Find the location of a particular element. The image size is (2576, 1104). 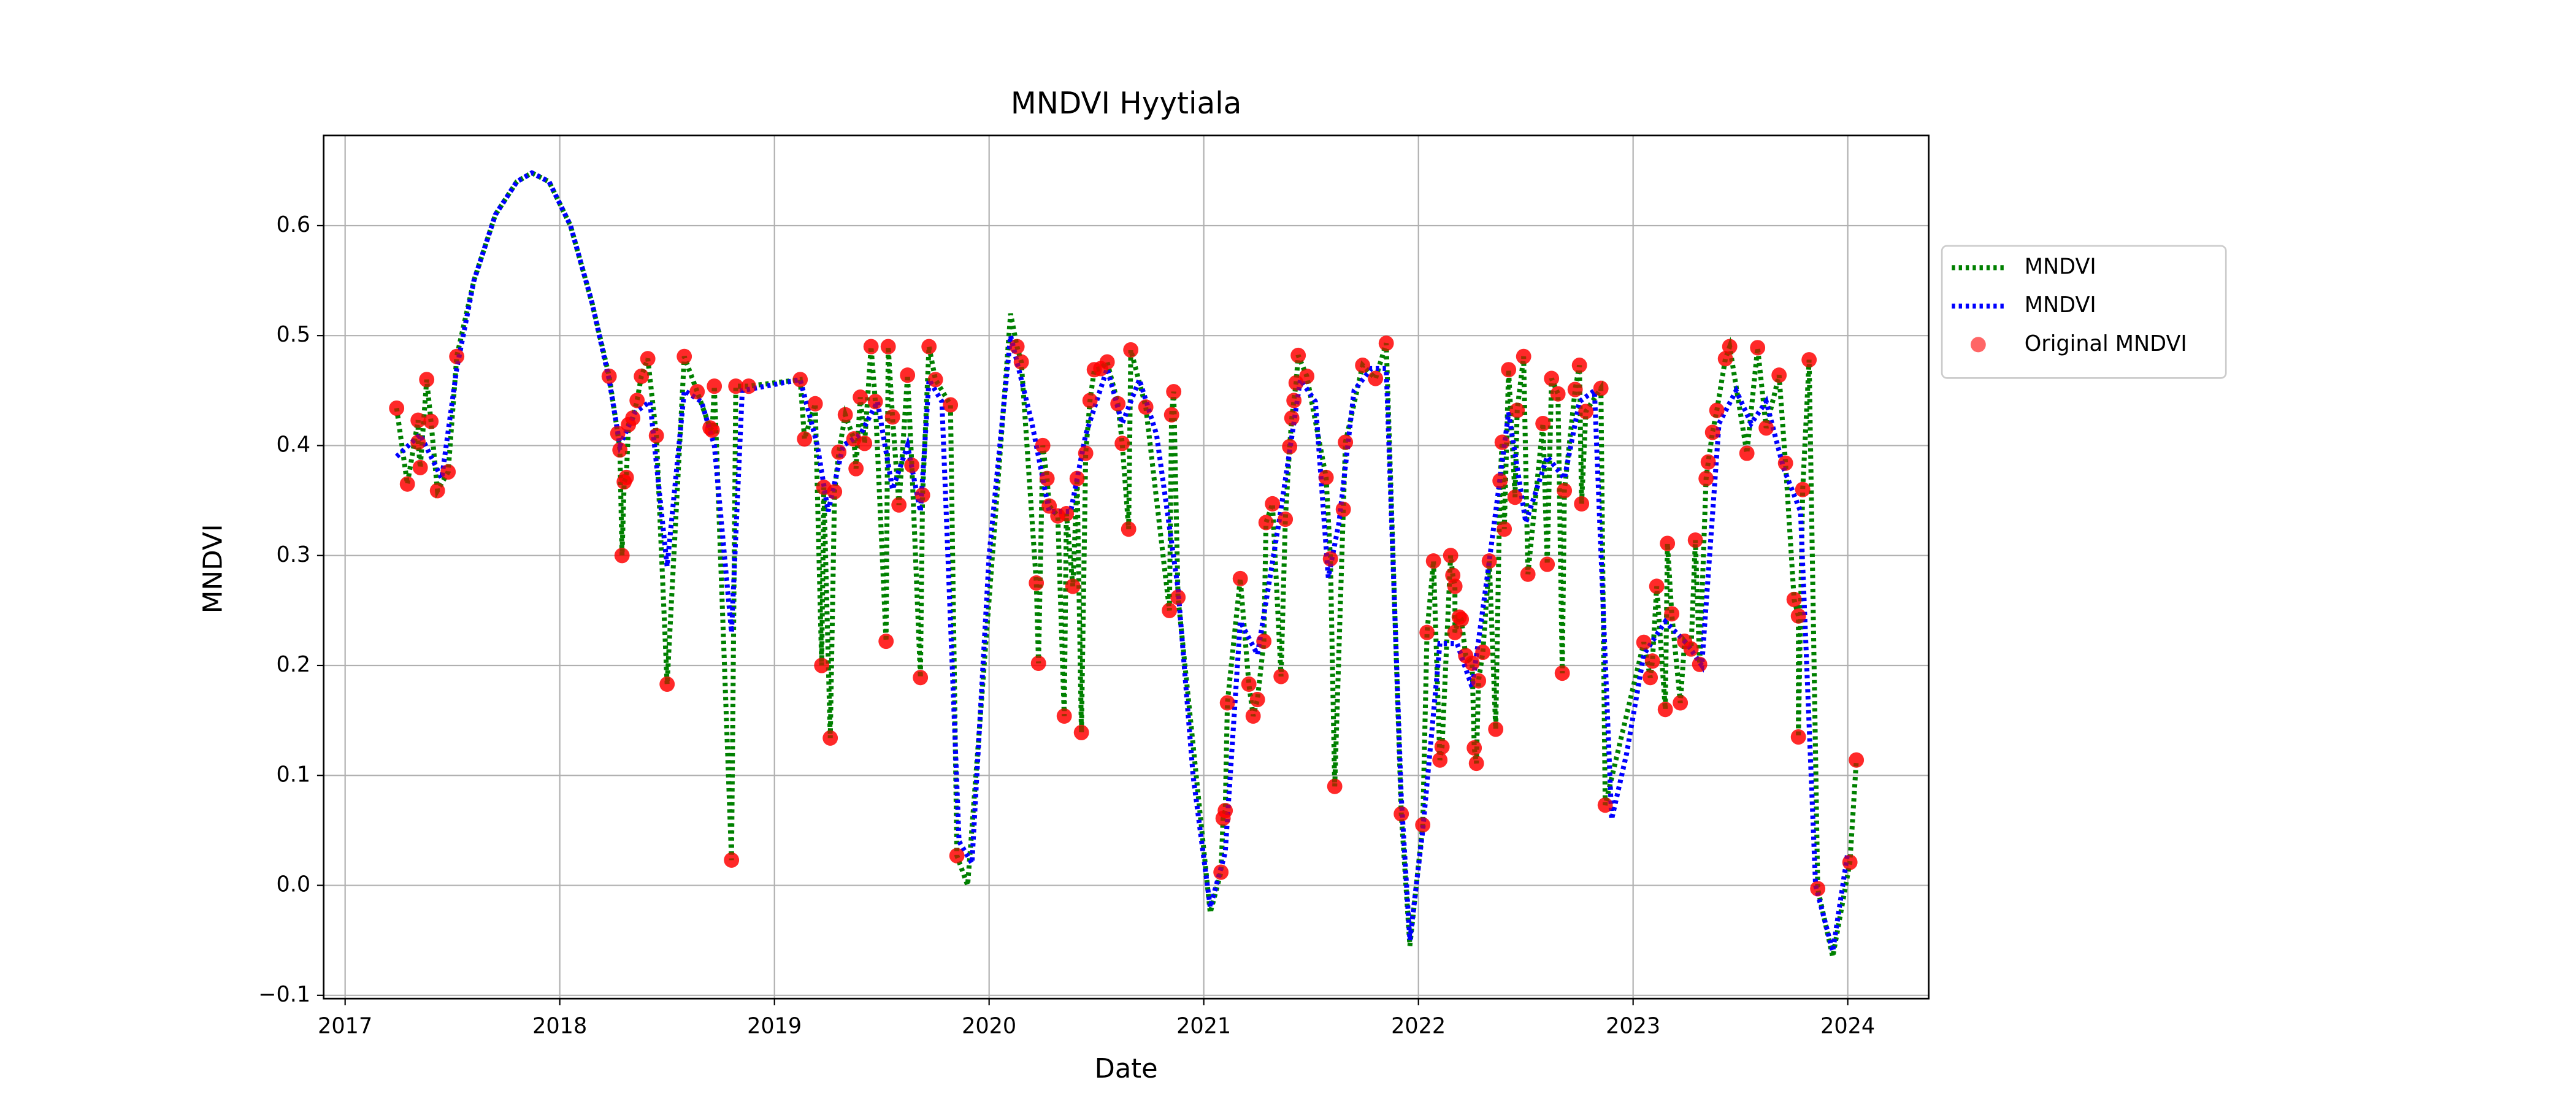

y-tick-label: 0.0 is located at coordinates (294, 884).